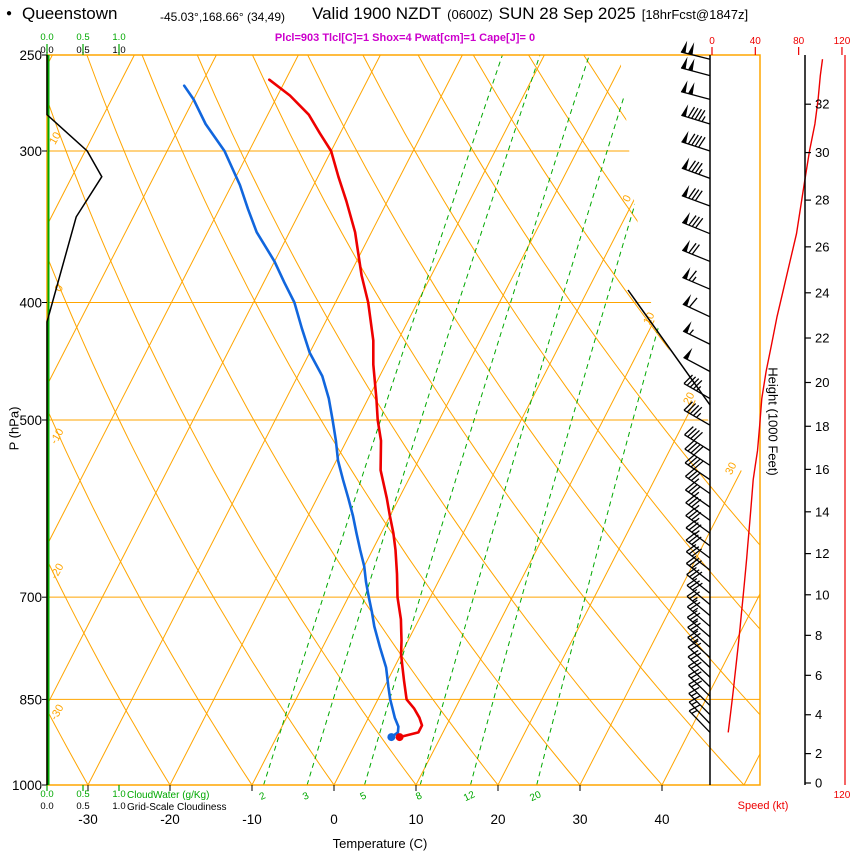  What do you see at coordinates (822, 104) in the screenshot?
I see `svg-text: 32` at bounding box center [822, 104].